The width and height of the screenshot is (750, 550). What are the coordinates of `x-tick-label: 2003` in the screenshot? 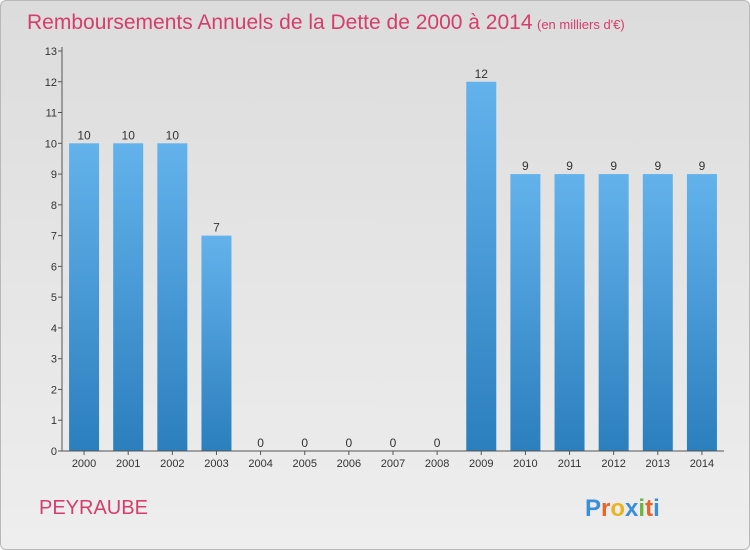 It's located at (216, 464).